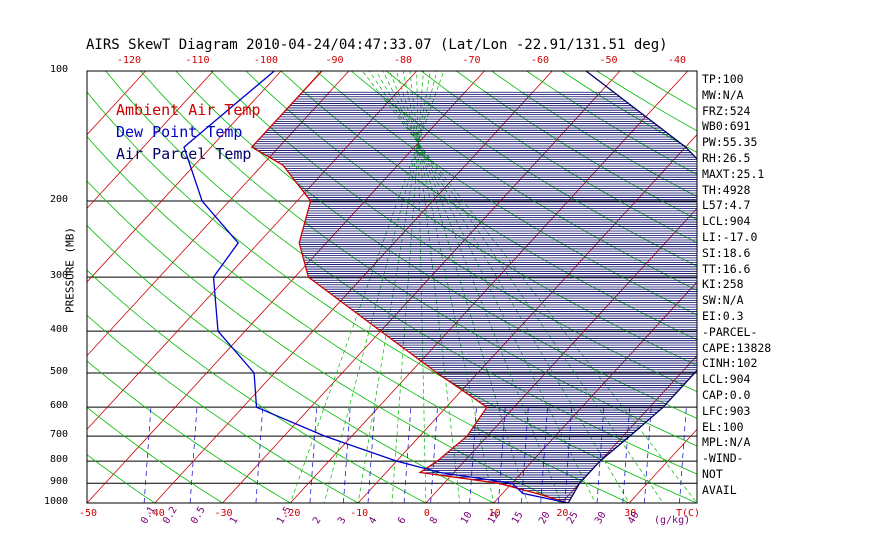 This screenshot has height=560, width=870. Describe the element at coordinates (726, 268) in the screenshot. I see `stability-index: TT:16.6` at that location.